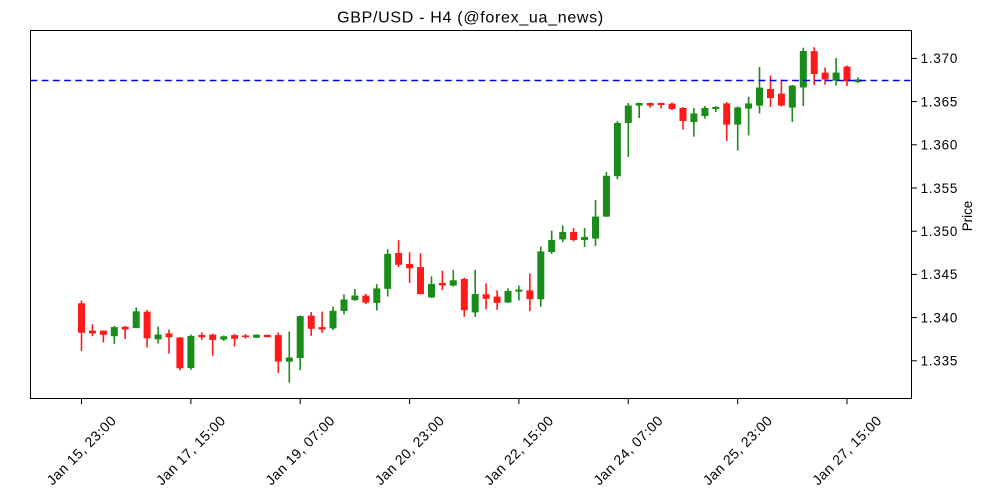  Describe the element at coordinates (940, 58) in the screenshot. I see `svg-text: 1.370` at that location.